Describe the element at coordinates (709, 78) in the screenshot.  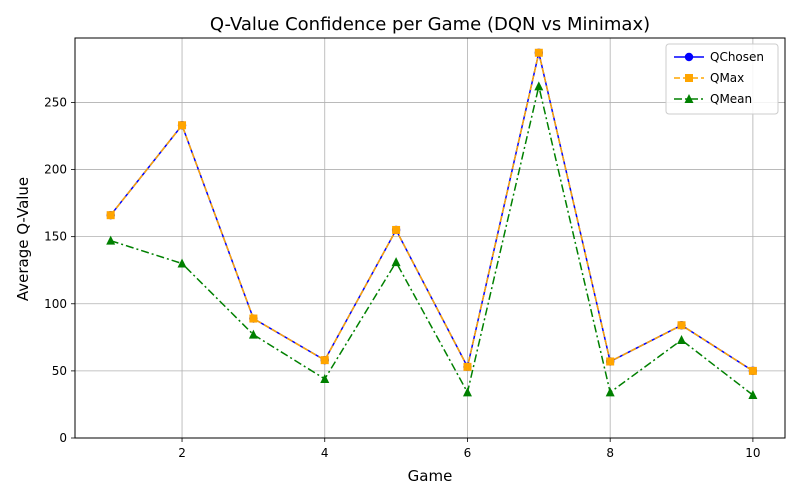
I see `legend-item-qmax: QMax` at that location.